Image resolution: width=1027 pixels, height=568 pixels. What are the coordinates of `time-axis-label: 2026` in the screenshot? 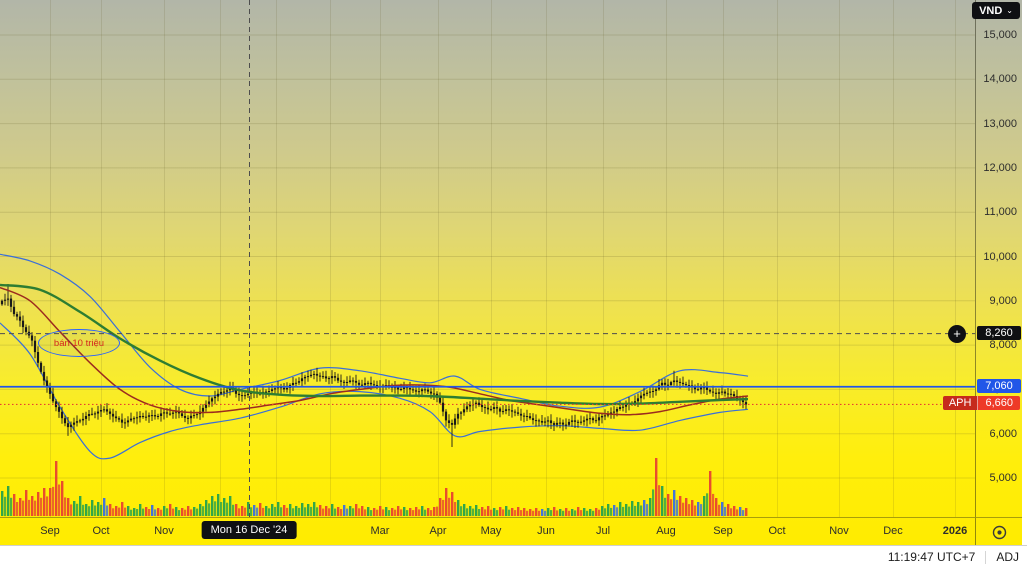 It's located at (955, 531).